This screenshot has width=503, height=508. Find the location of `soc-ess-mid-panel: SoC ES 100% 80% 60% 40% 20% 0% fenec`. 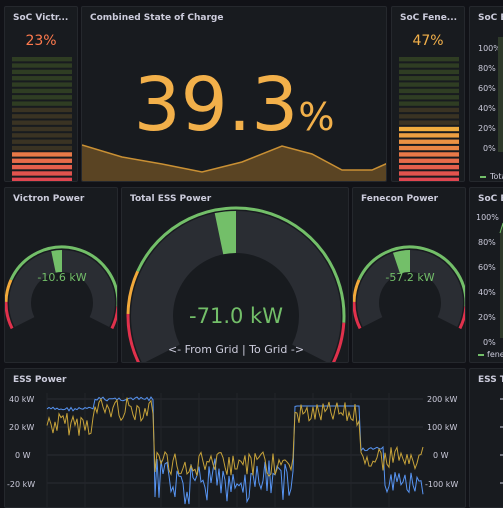

soc-ess-mid-panel: SoC ES 100% 80% 60% 40% 20% 0% fenec is located at coordinates (486, 275).